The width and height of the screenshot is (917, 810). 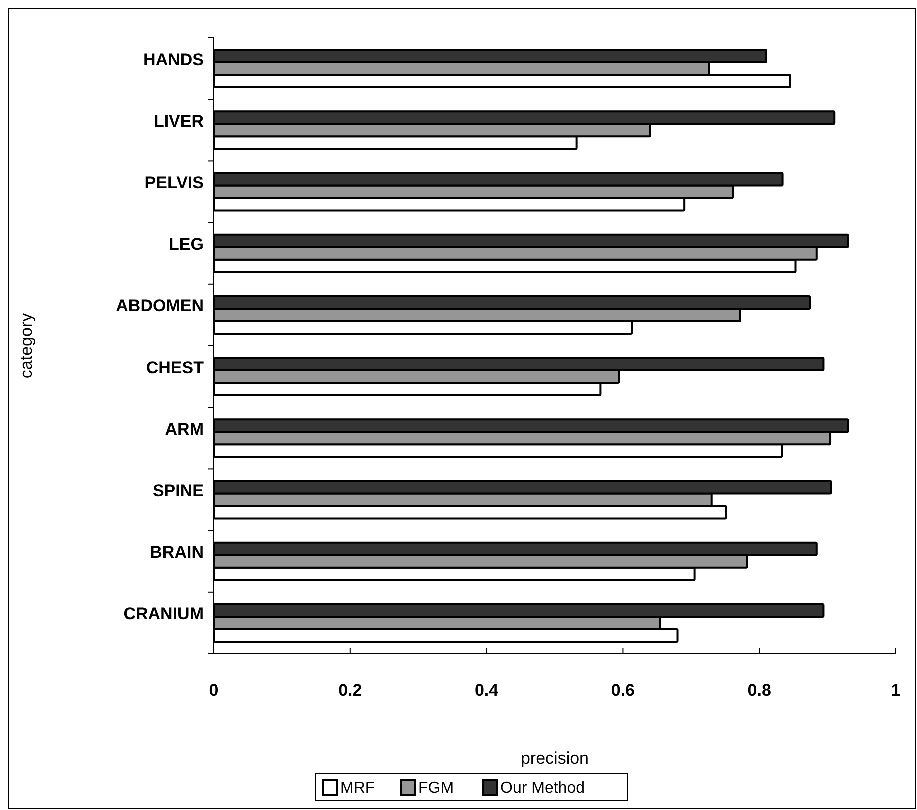 What do you see at coordinates (179, 121) in the screenshot?
I see `y-tick-label: LIVER` at bounding box center [179, 121].